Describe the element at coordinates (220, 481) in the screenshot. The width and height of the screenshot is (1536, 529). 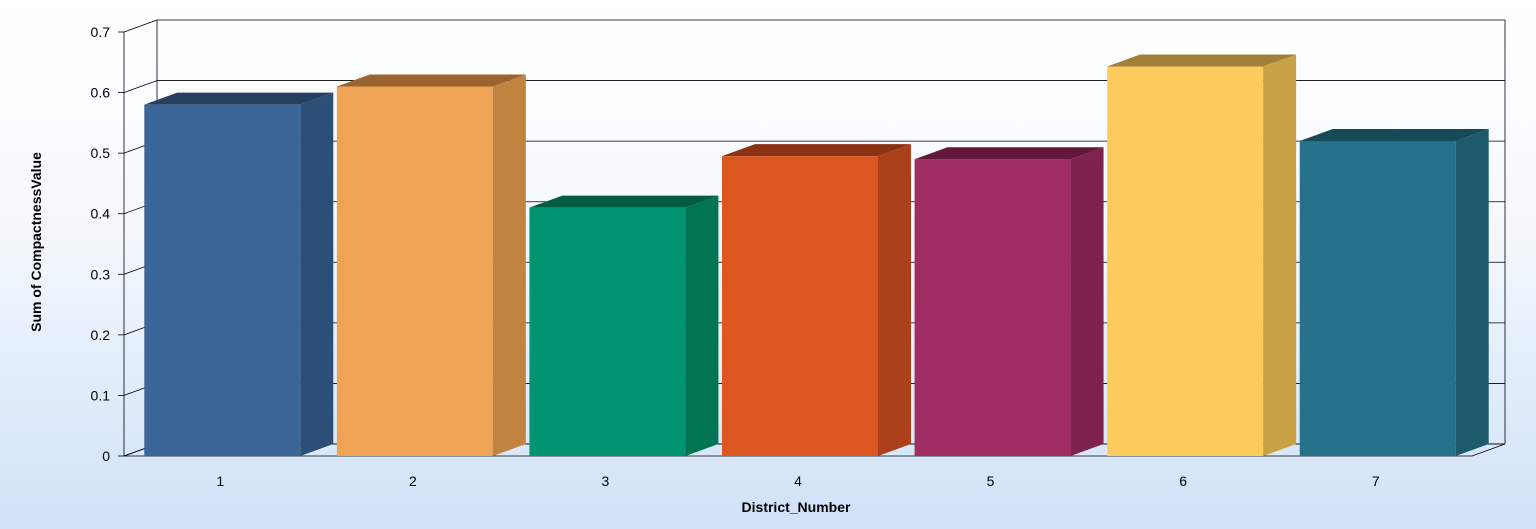
I see `x-tick-label: 1` at that location.